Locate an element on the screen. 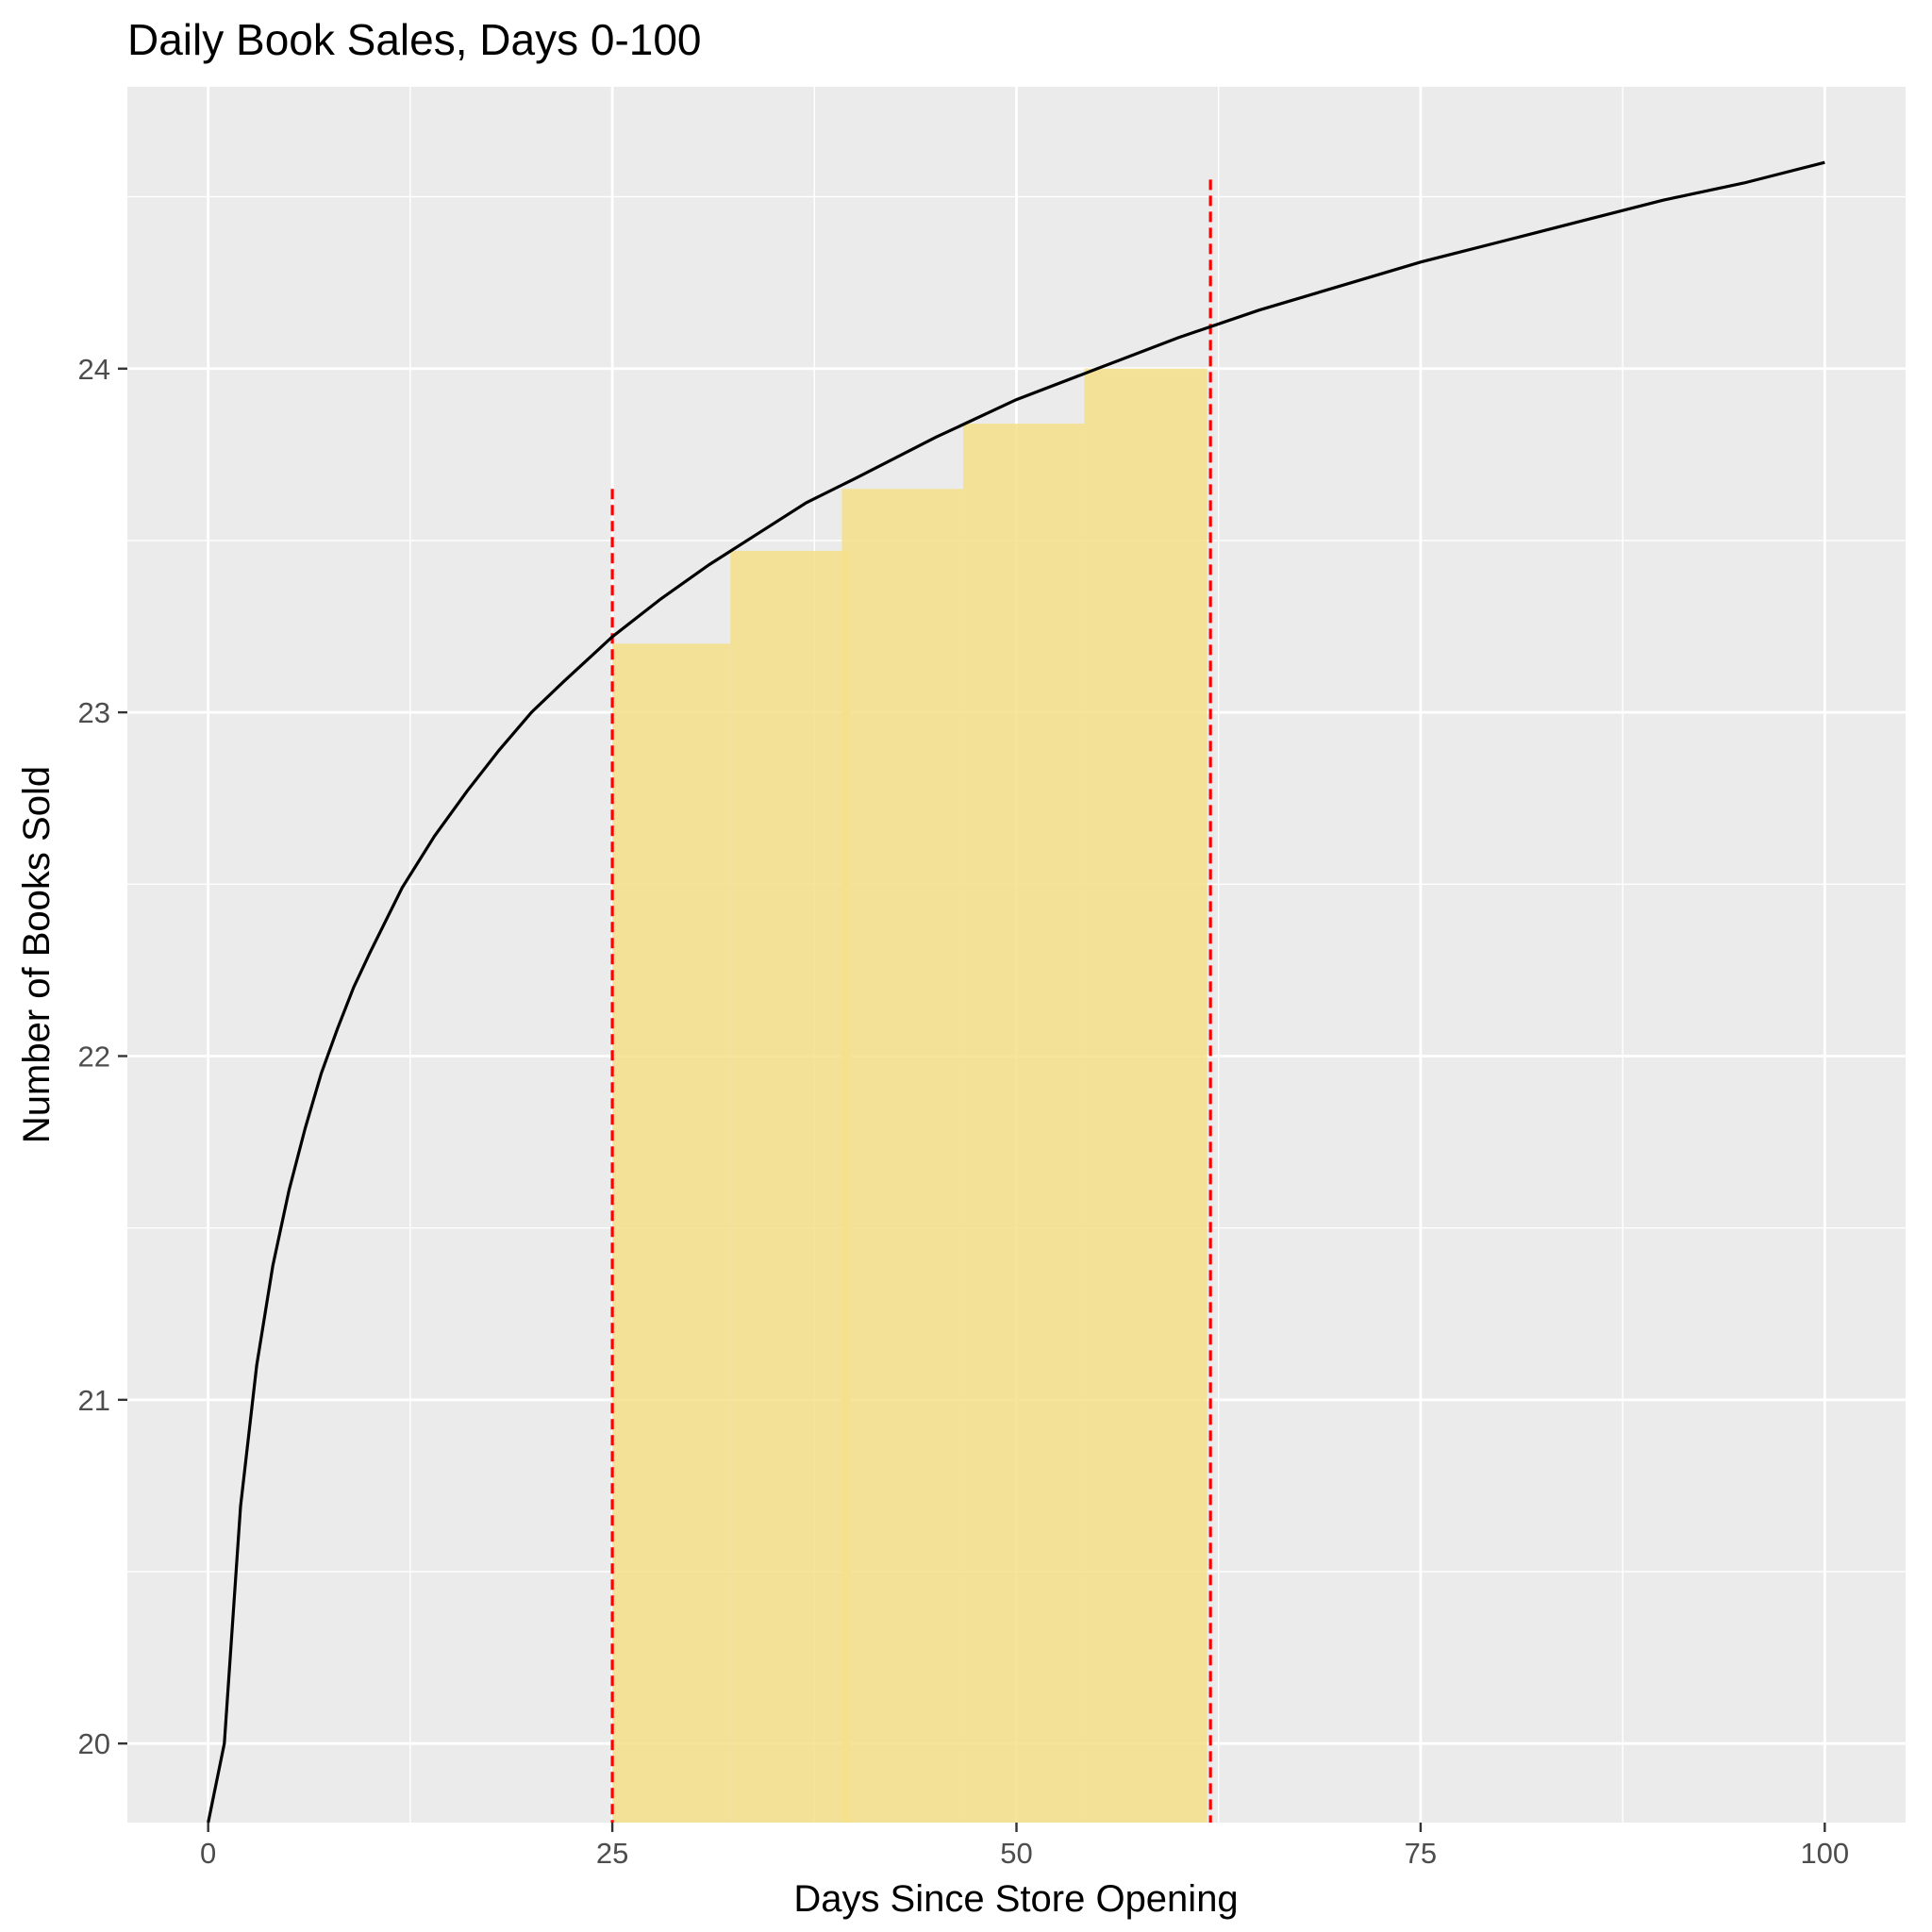  x-axis-label: Days Since Store Opening is located at coordinates (1016, 1899).